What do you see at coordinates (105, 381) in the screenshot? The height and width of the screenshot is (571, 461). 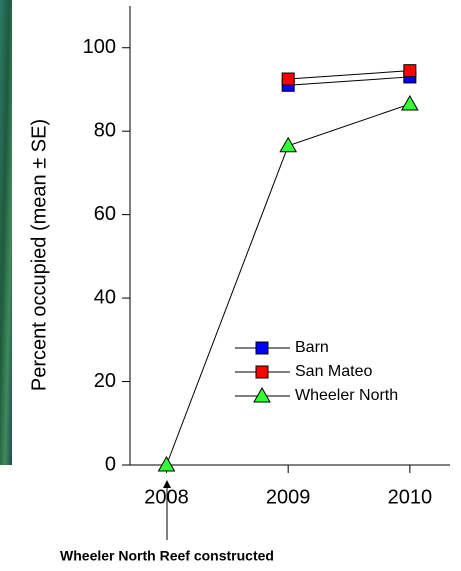 I see `y-tick-label: 20` at bounding box center [105, 381].